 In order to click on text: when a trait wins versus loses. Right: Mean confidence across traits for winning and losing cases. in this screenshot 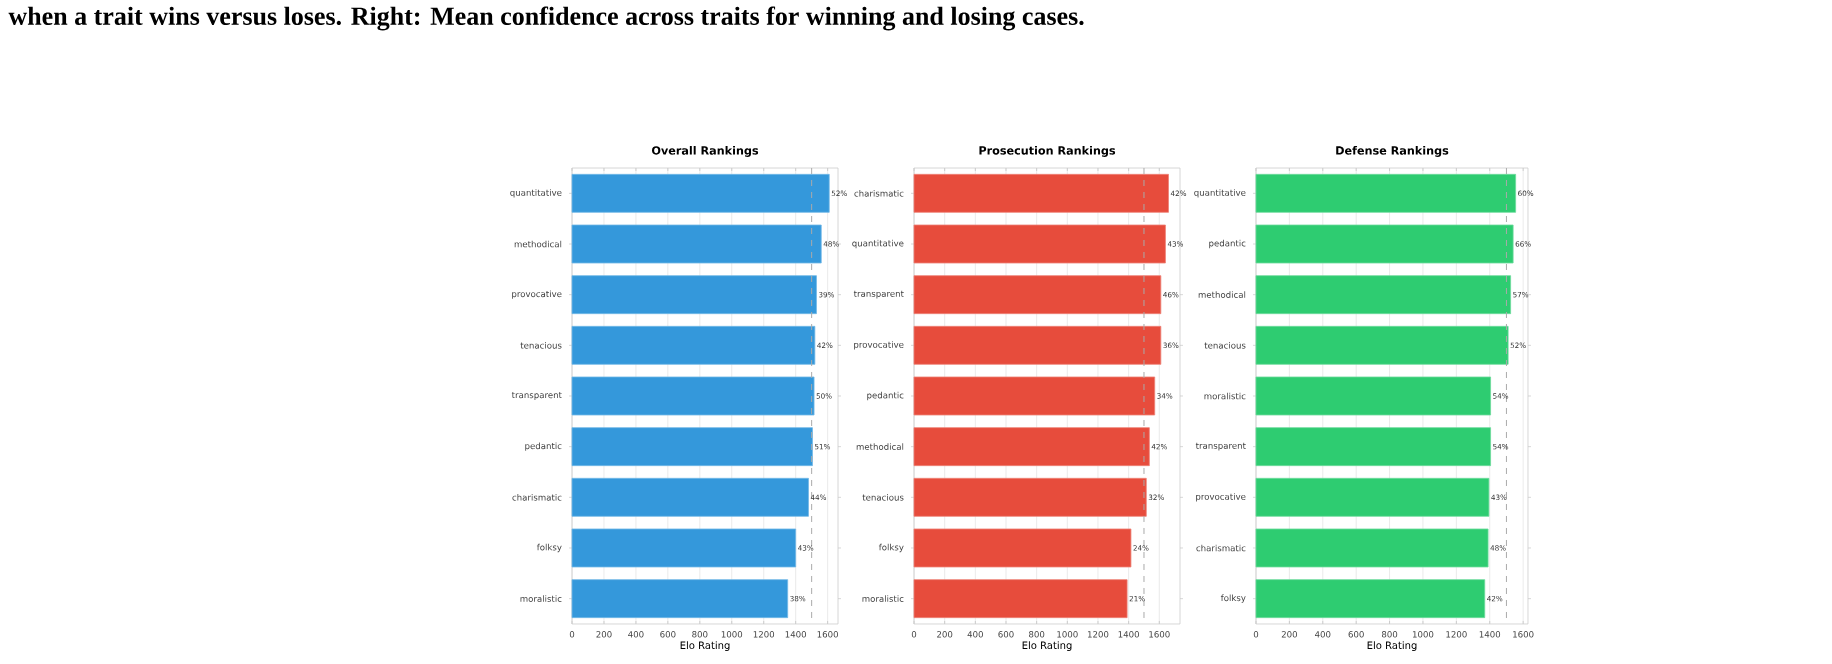, I will do `click(546, 18)`.